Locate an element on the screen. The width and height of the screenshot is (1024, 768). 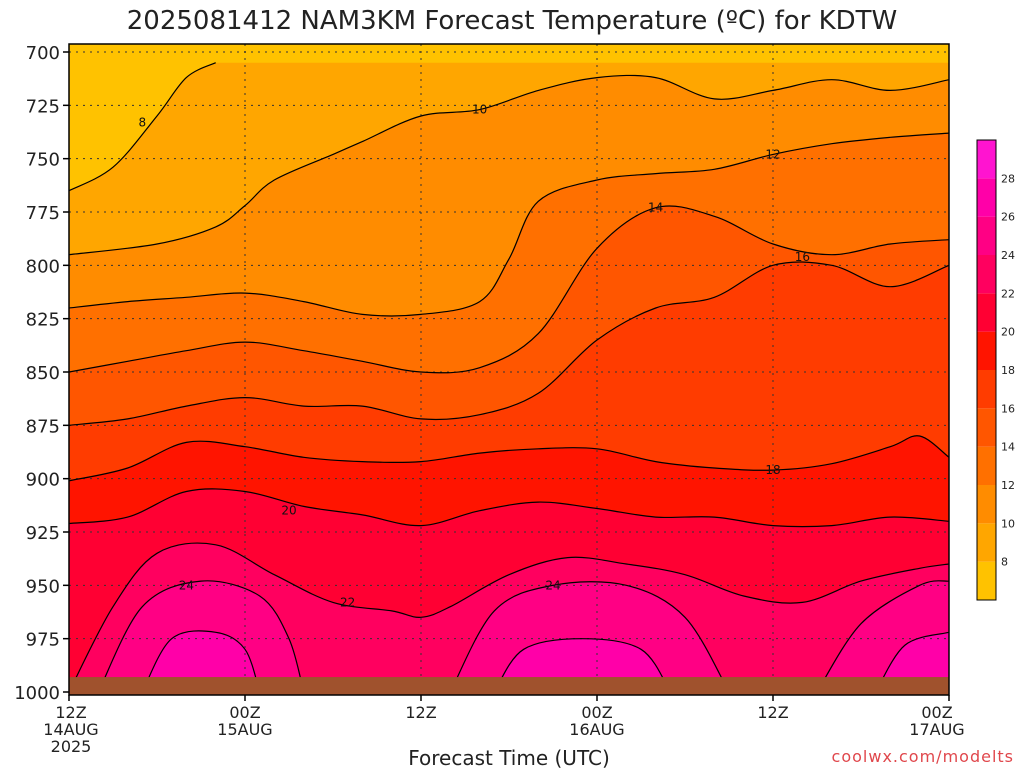
y-tick-label-950: 950 is located at coordinates (43, 586).